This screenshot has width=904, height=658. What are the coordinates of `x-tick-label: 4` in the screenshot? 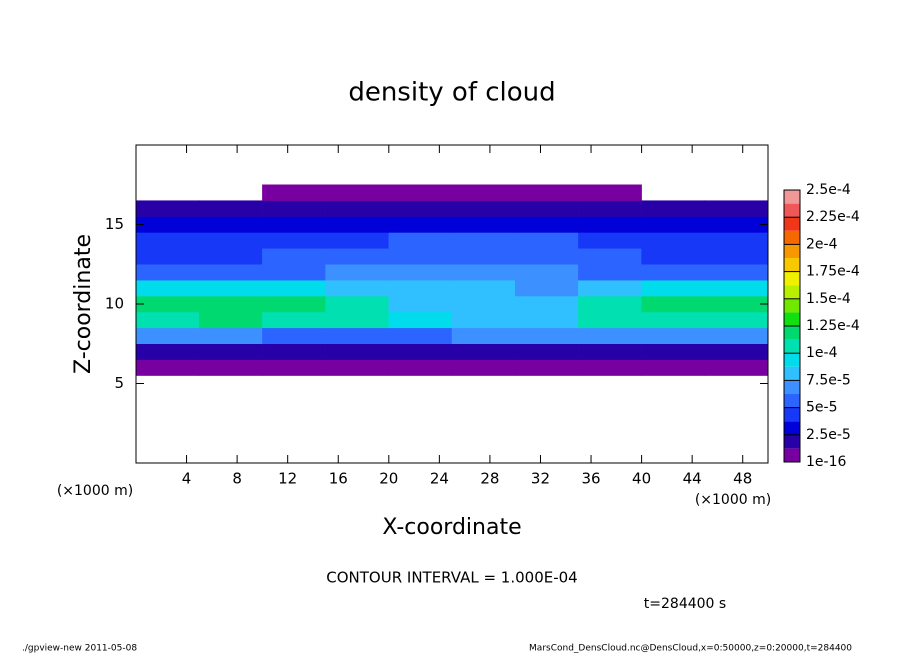 It's located at (187, 479).